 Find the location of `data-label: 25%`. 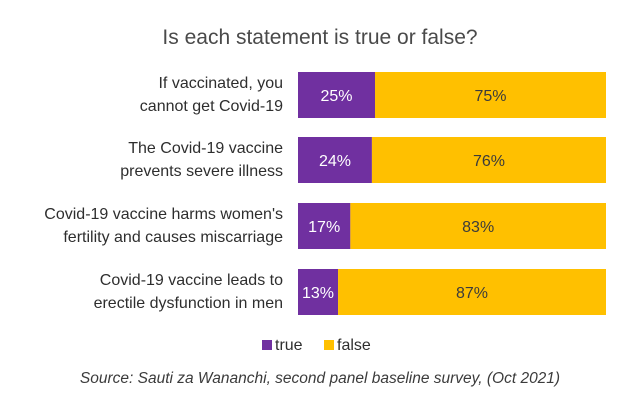

data-label: 25% is located at coordinates (336, 96).